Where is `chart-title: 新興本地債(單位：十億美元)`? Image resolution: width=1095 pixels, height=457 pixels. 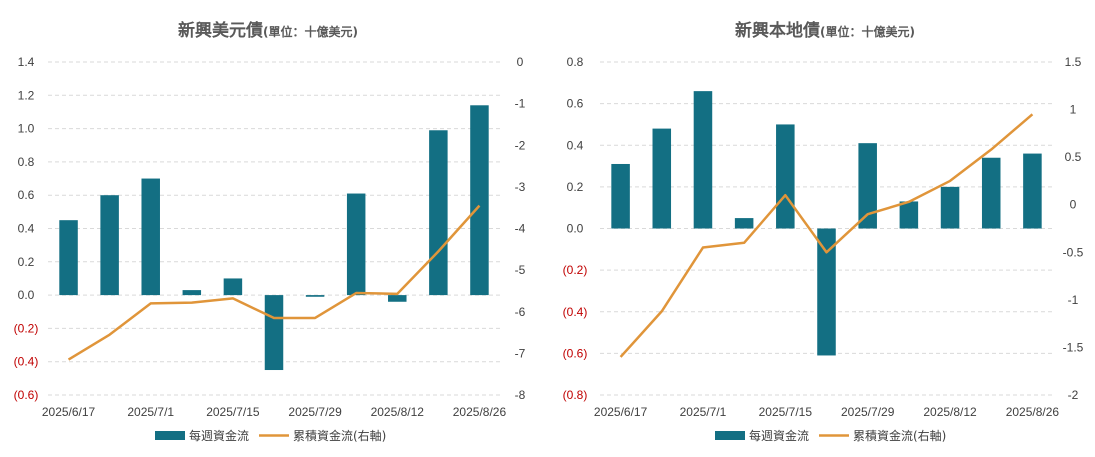
chart-title: 新興本地債(單位：十億美元) is located at coordinates (825, 30).